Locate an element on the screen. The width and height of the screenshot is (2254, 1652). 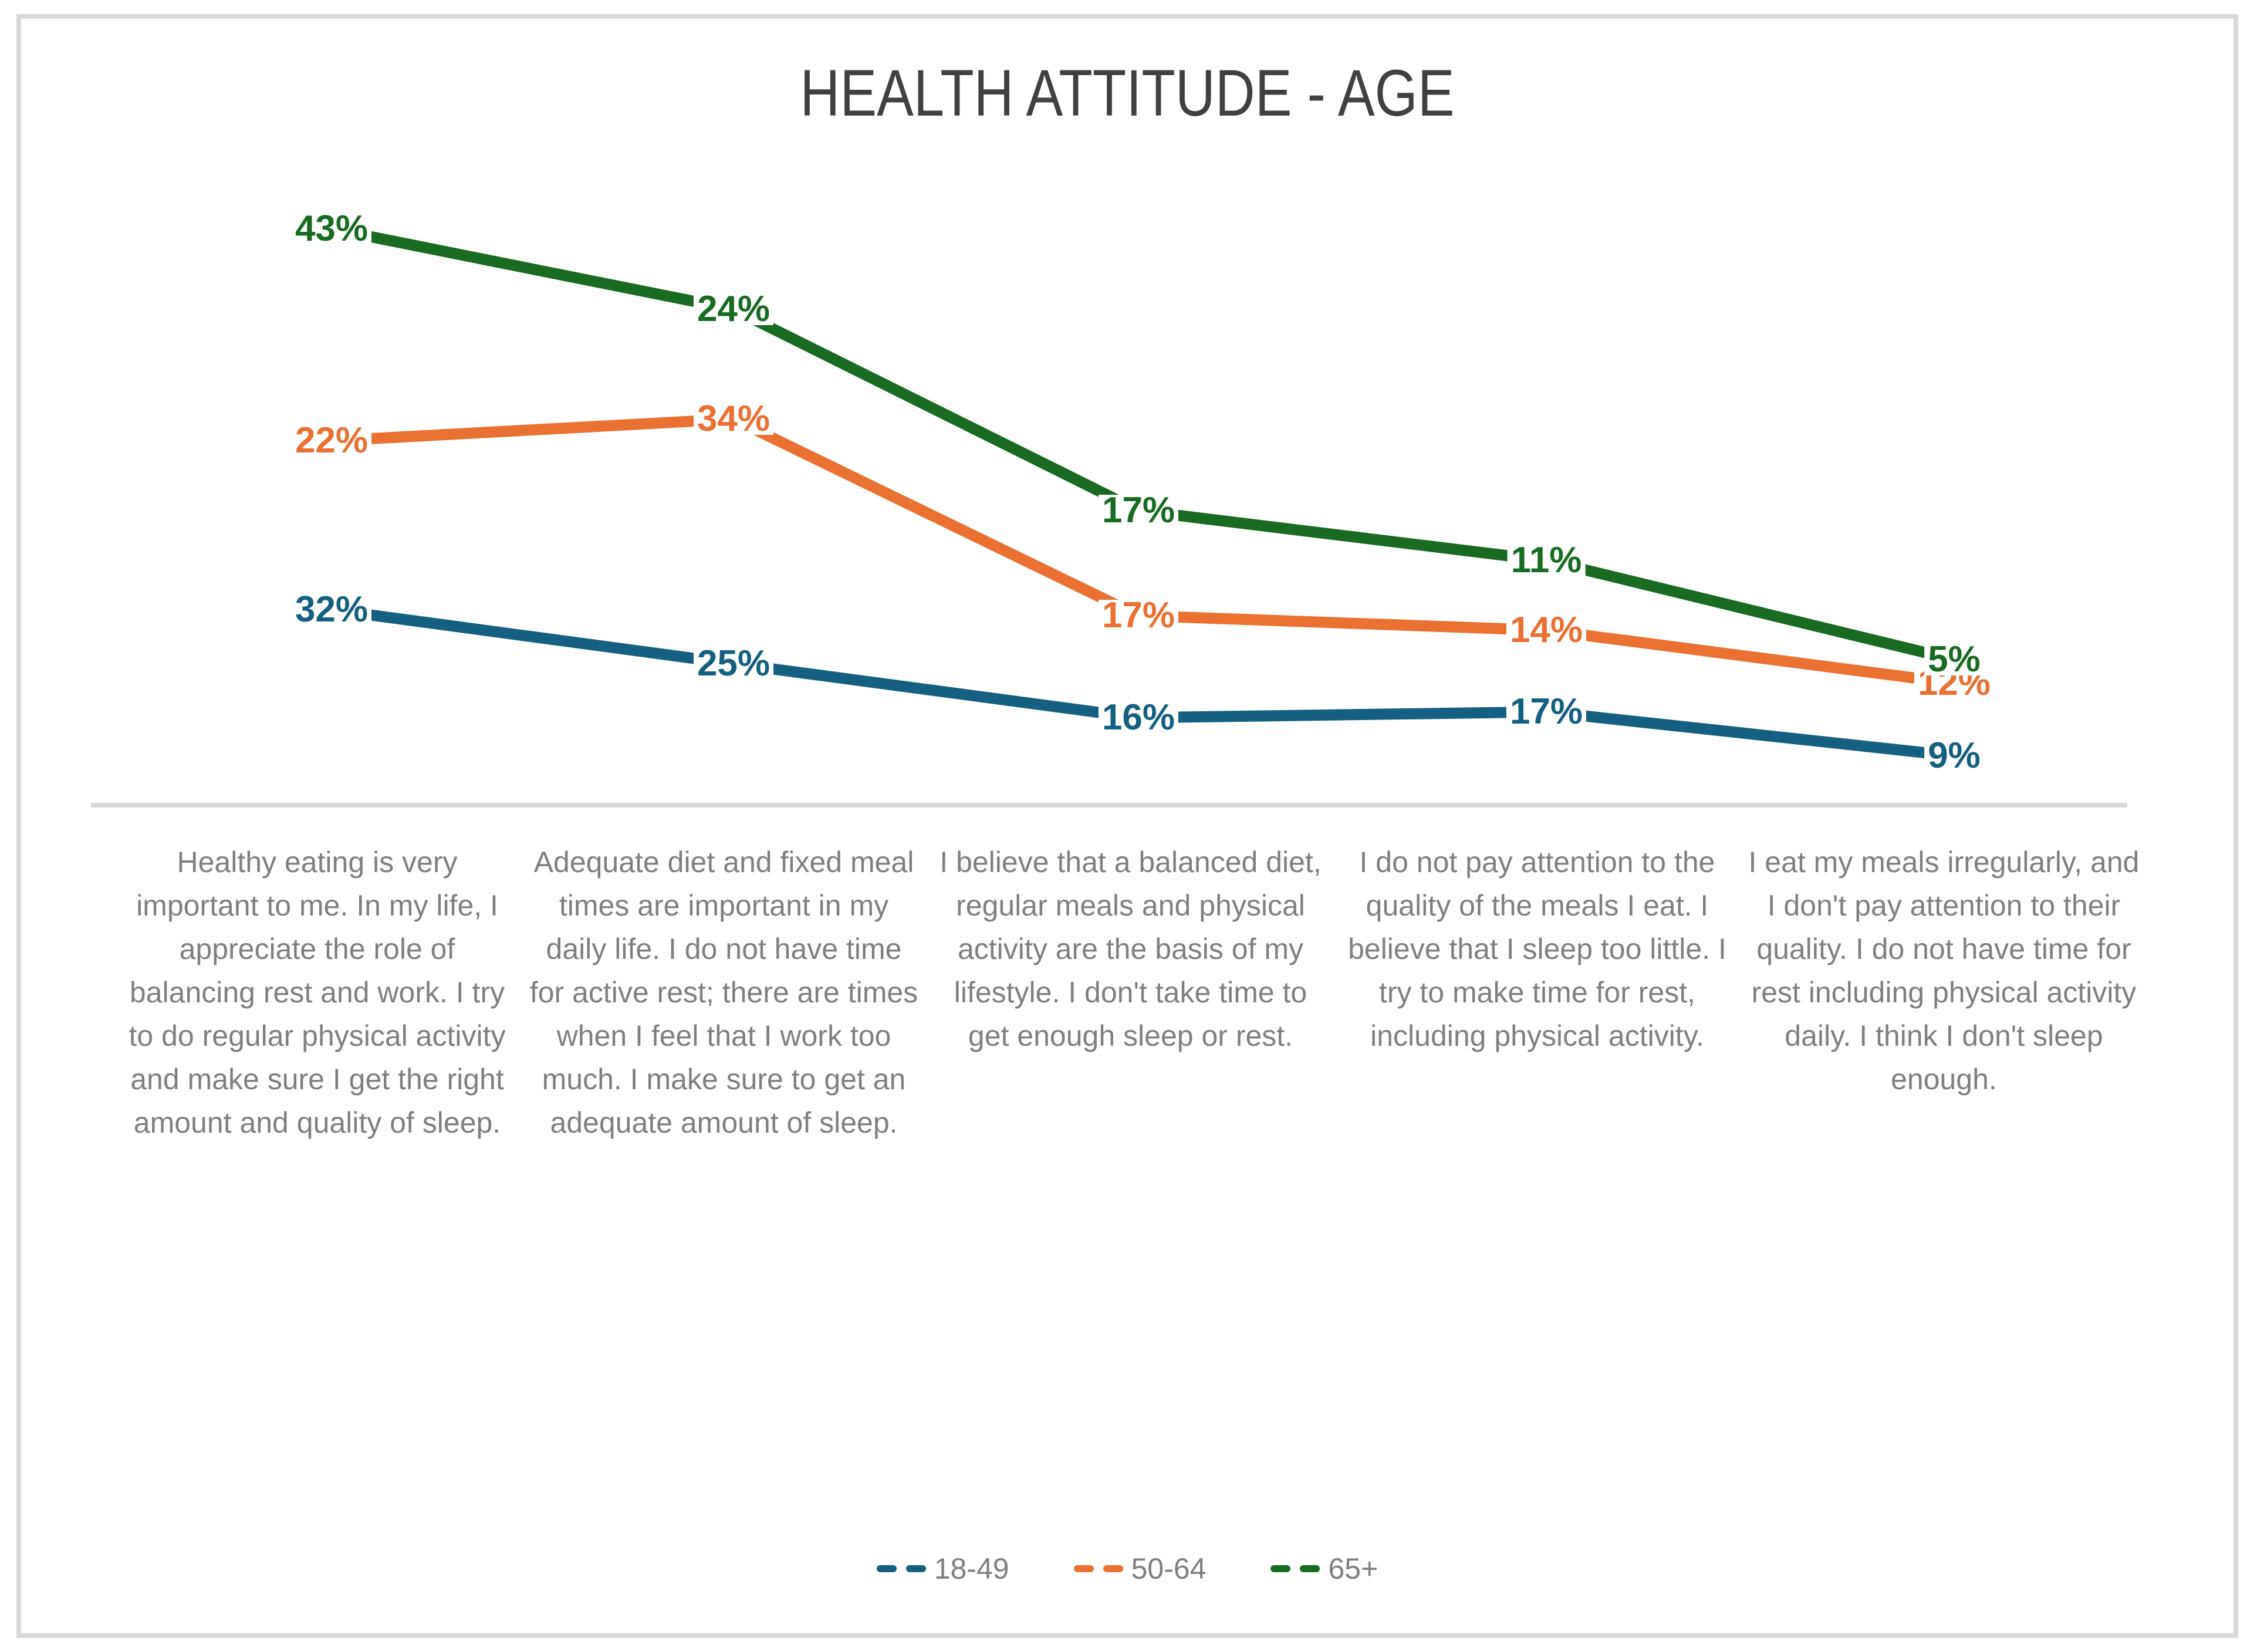
legend-label: 50-64 is located at coordinates (1169, 1568).